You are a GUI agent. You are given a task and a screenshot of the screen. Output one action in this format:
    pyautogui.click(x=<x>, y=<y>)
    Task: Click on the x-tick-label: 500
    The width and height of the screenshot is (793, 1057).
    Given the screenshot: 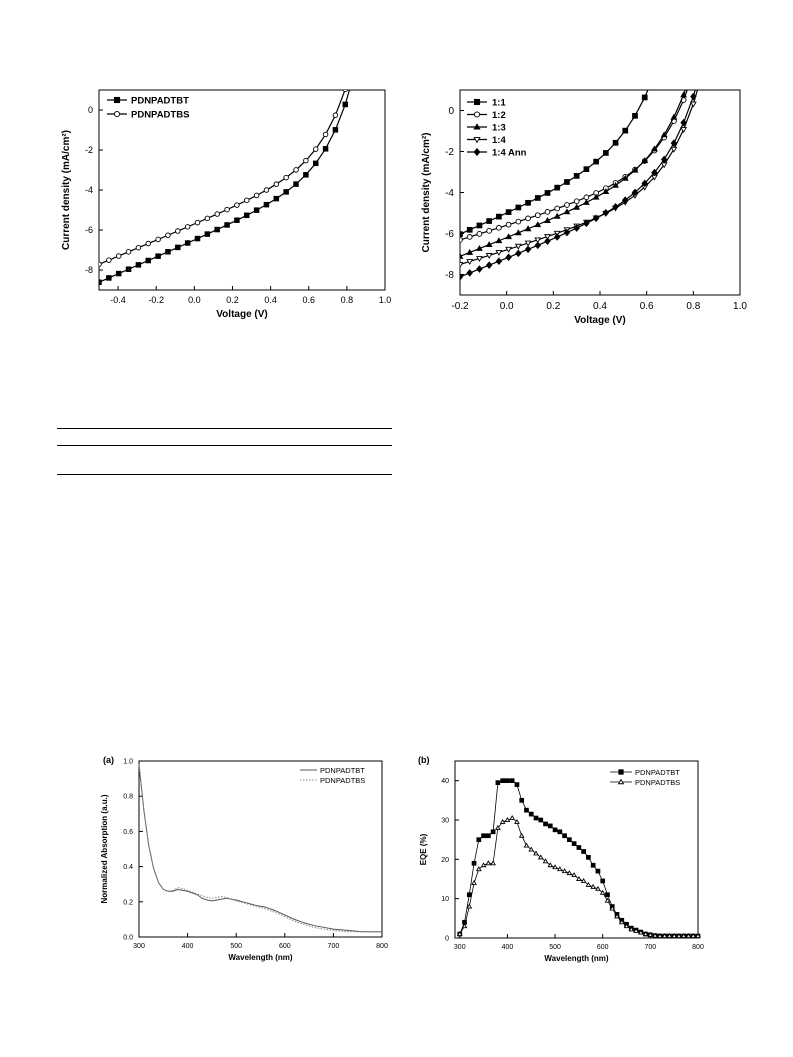 What is the action you would take?
    pyautogui.click(x=555, y=947)
    